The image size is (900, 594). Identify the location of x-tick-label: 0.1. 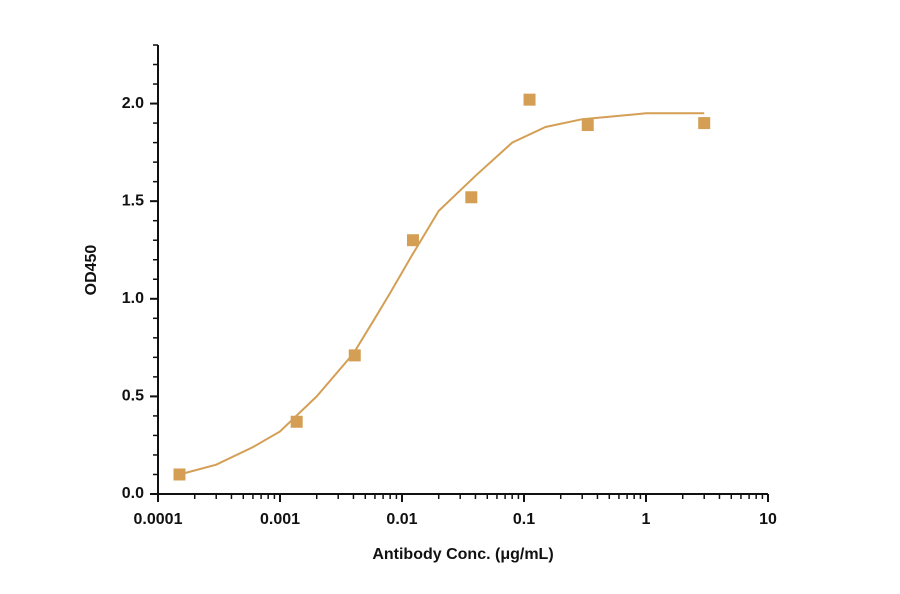
(524, 519).